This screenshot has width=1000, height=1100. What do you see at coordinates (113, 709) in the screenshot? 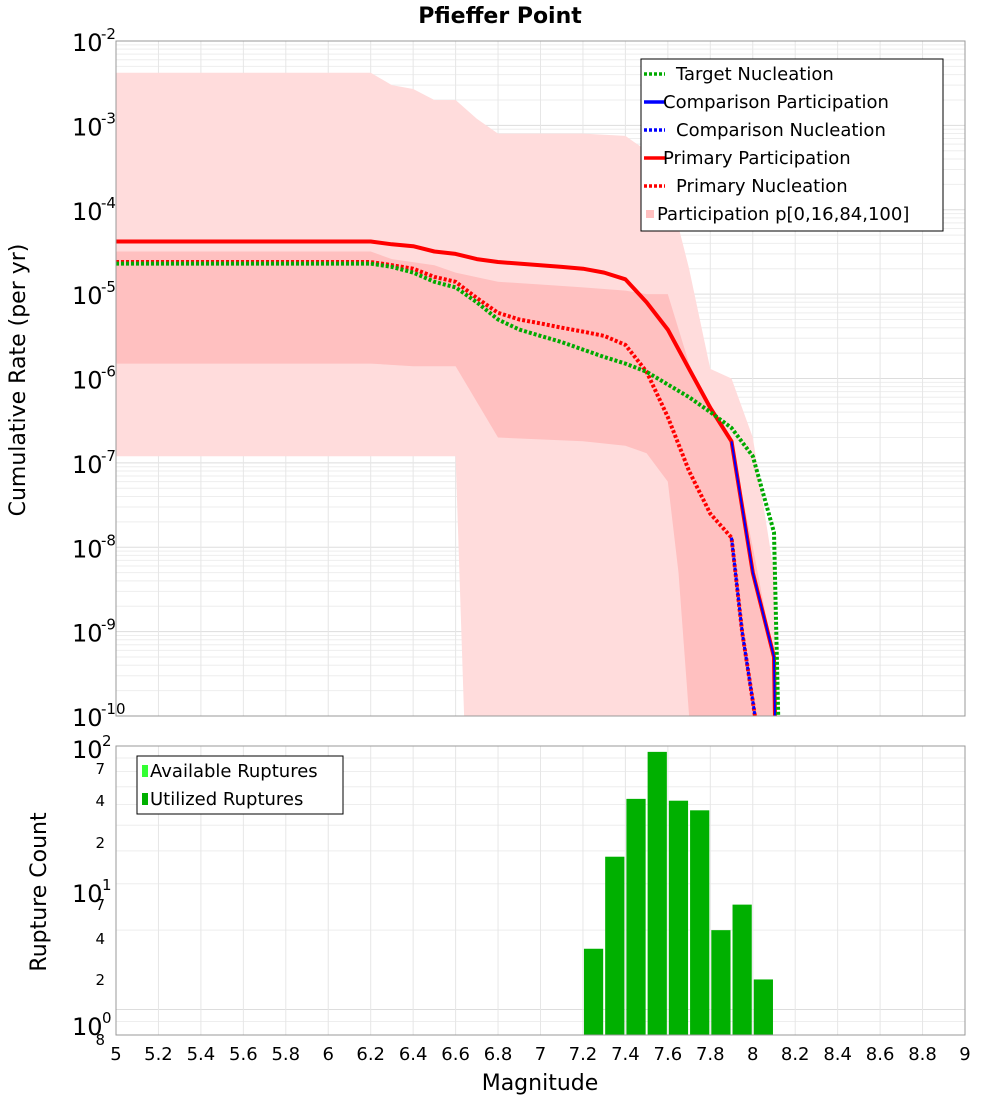
I see `rate-y-tick-exp: -10` at bounding box center [113, 709].